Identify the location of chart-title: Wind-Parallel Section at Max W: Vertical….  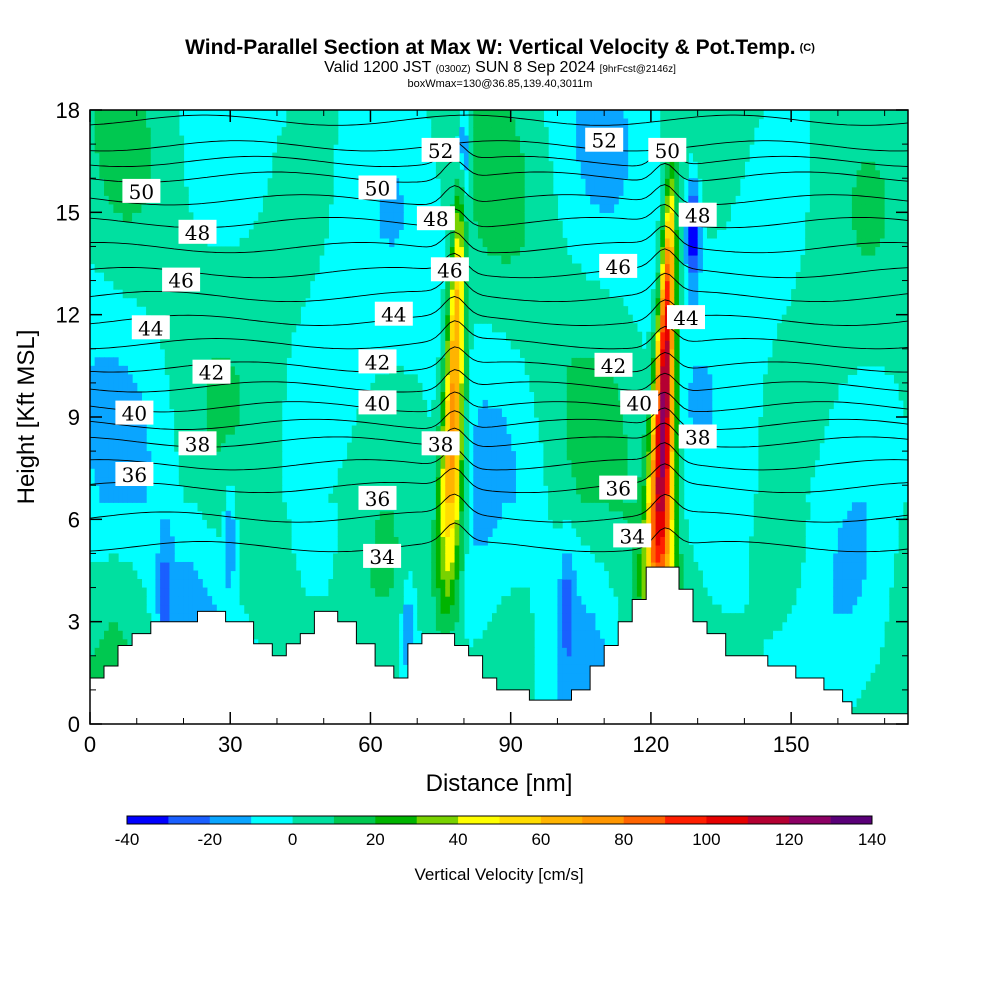
(500, 47).